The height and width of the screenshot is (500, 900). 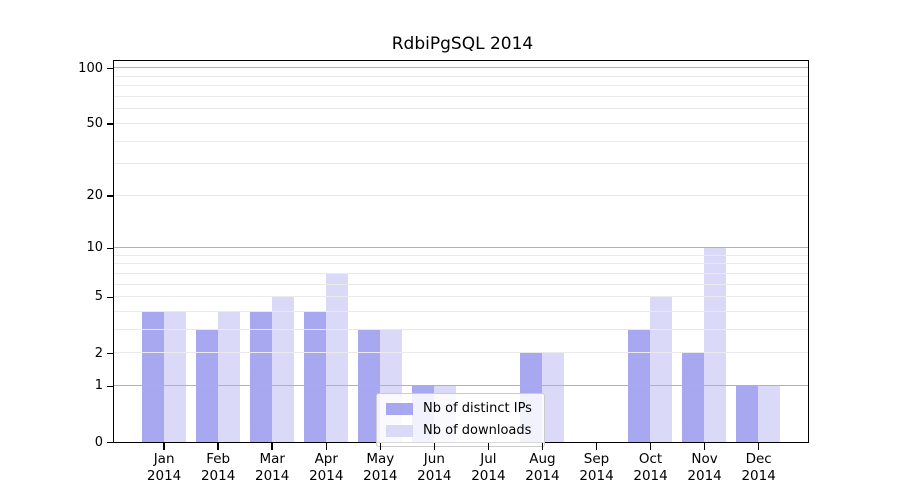 I want to click on x-tick-label: Jul 2014, so click(x=488, y=468).